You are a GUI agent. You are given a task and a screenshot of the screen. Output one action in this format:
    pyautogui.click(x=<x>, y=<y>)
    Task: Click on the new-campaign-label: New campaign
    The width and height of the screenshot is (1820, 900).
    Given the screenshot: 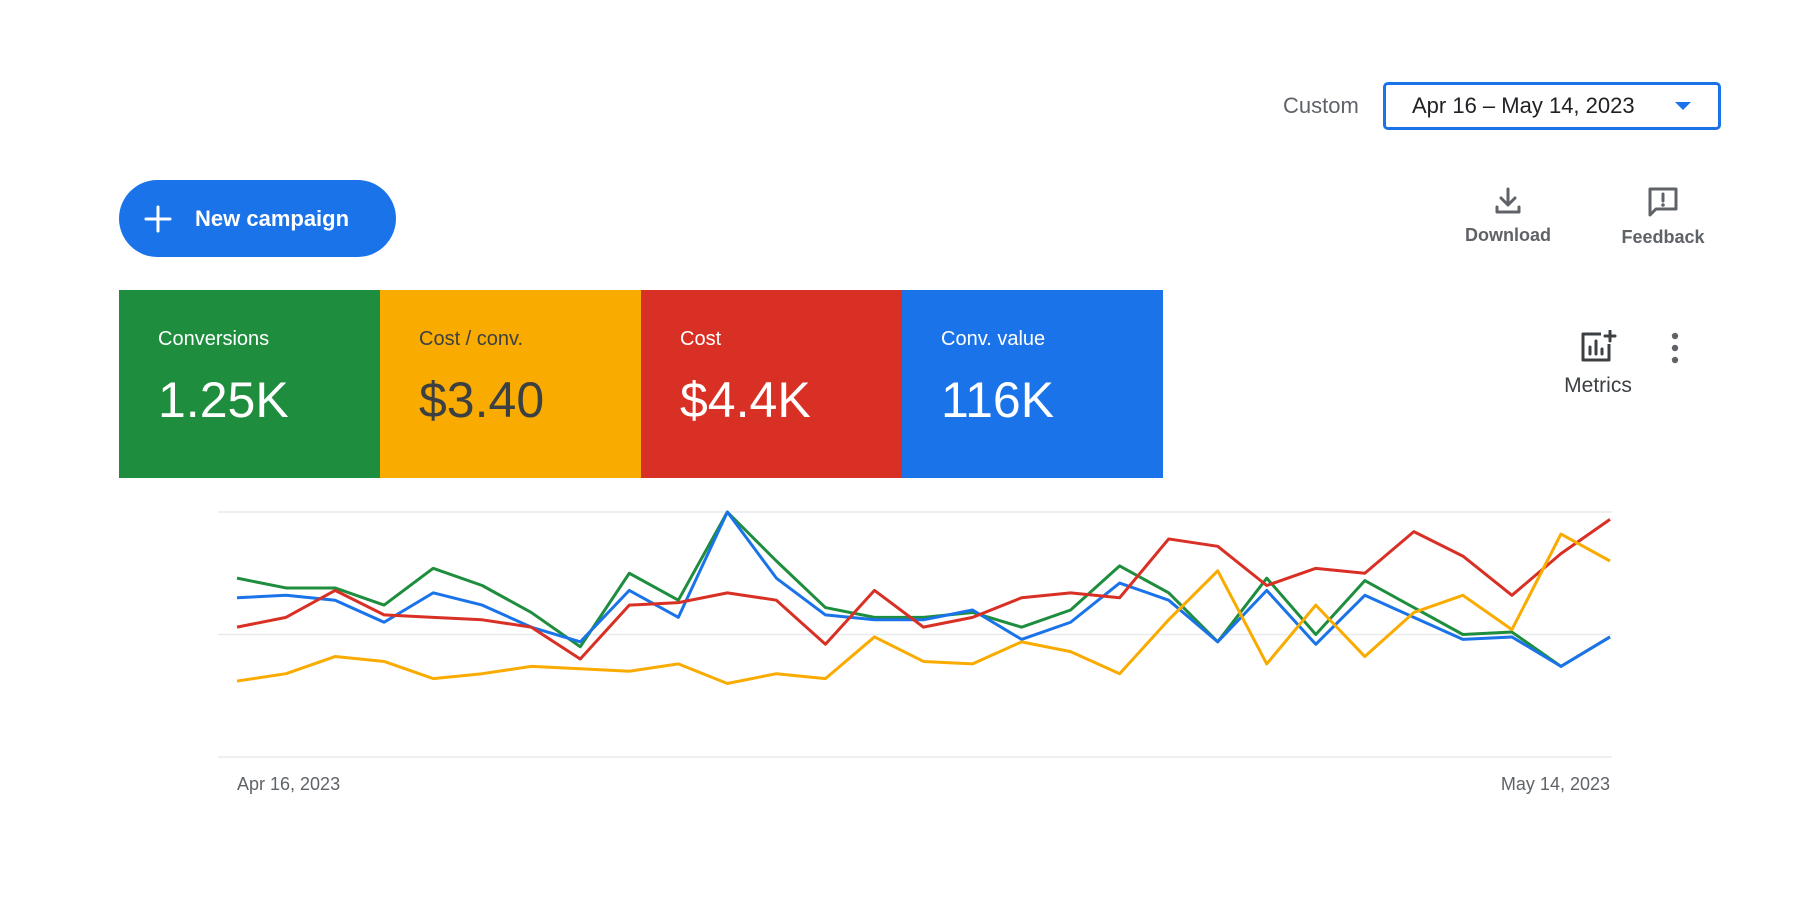 What is the action you would take?
    pyautogui.click(x=272, y=218)
    